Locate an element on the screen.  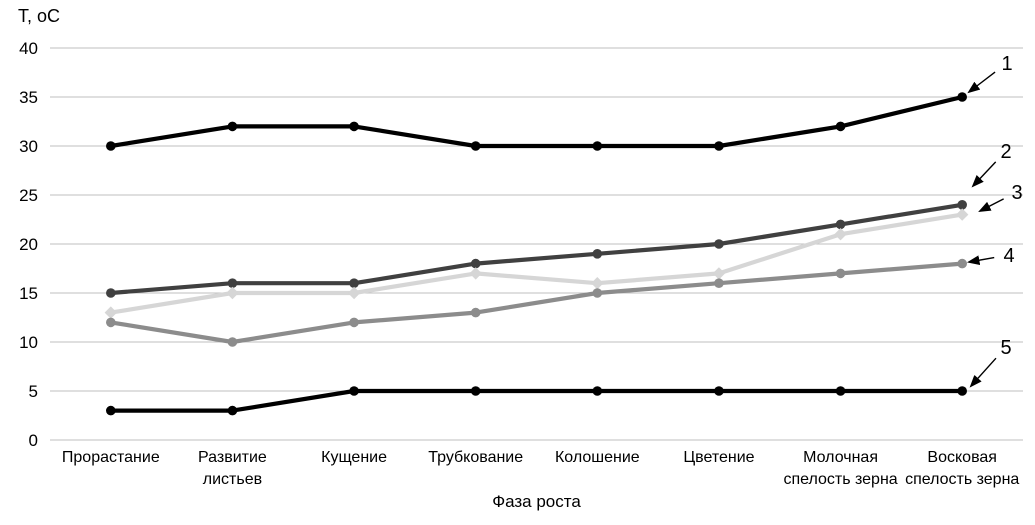
y-tick-label: 30 is located at coordinates (28, 146).